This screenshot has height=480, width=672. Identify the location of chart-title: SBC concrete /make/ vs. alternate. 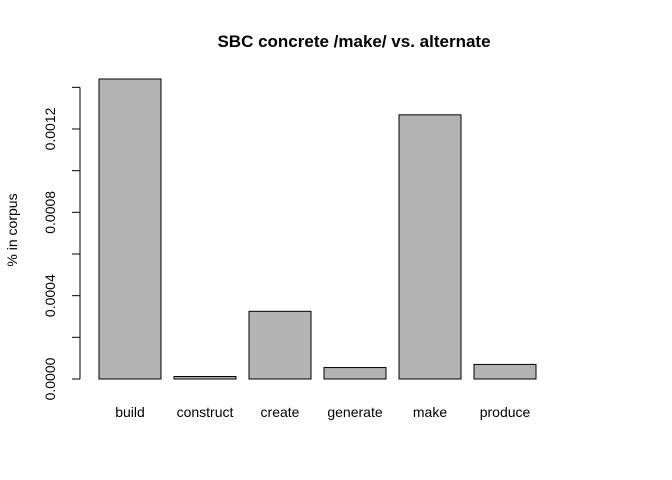
(353, 41).